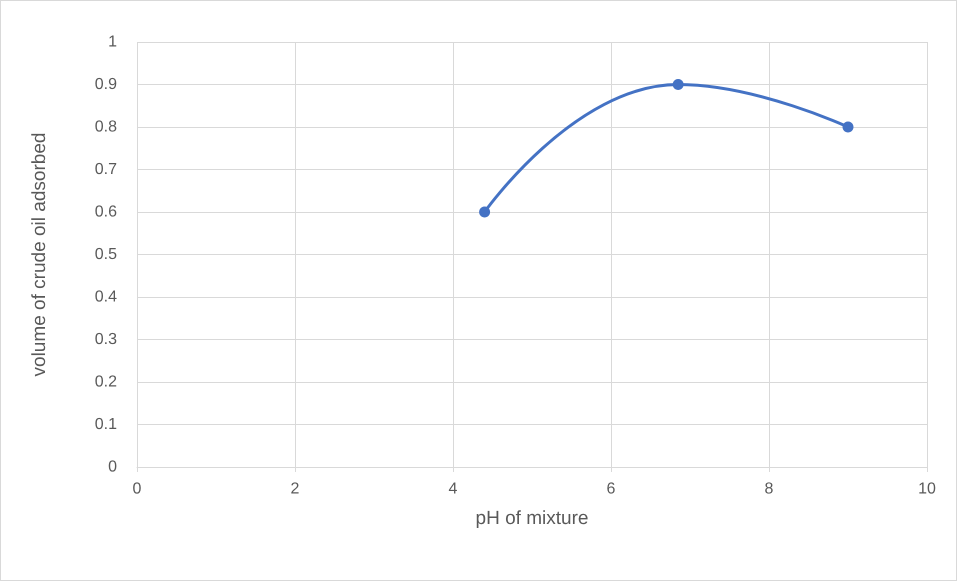  Describe the element at coordinates (113, 467) in the screenshot. I see `y-tick-label: 0` at that location.